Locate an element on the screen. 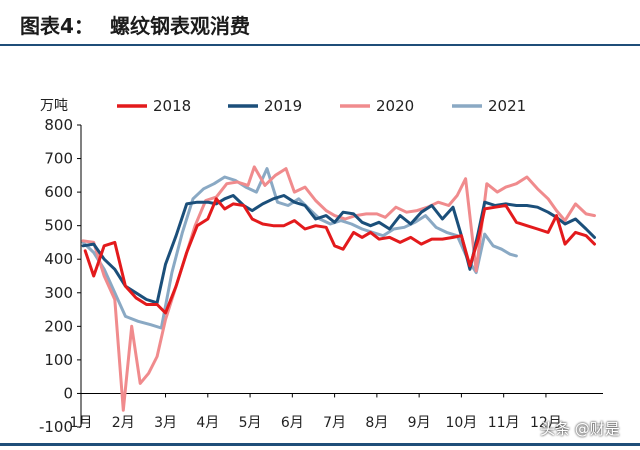 Image resolution: width=640 pixels, height=450 pixels. y-tick-label: -100 is located at coordinates (56, 427).